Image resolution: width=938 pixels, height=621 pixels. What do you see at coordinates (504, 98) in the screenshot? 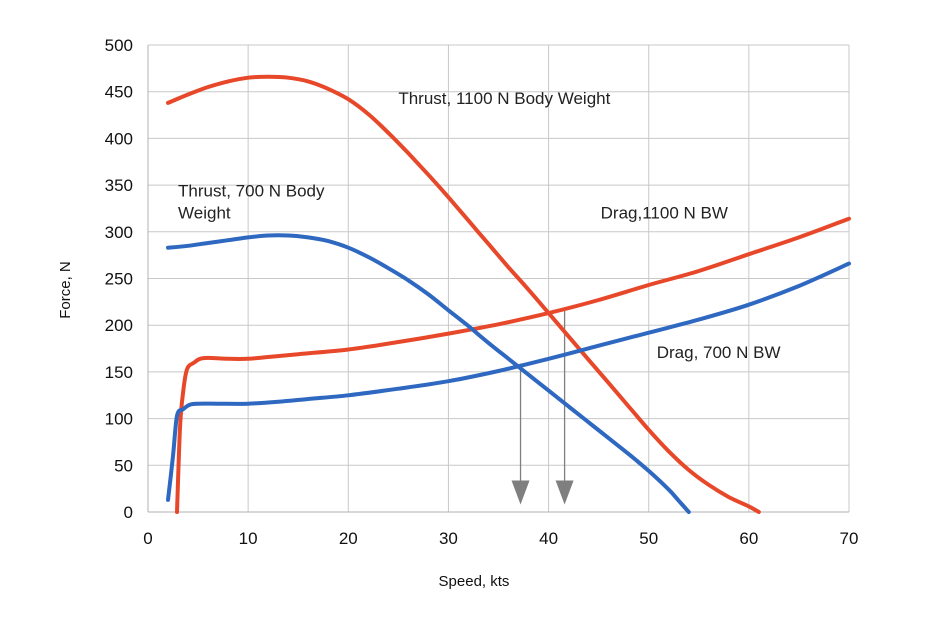
I see `series-annotation: Thrust, 1100 N Body Weight` at bounding box center [504, 98].